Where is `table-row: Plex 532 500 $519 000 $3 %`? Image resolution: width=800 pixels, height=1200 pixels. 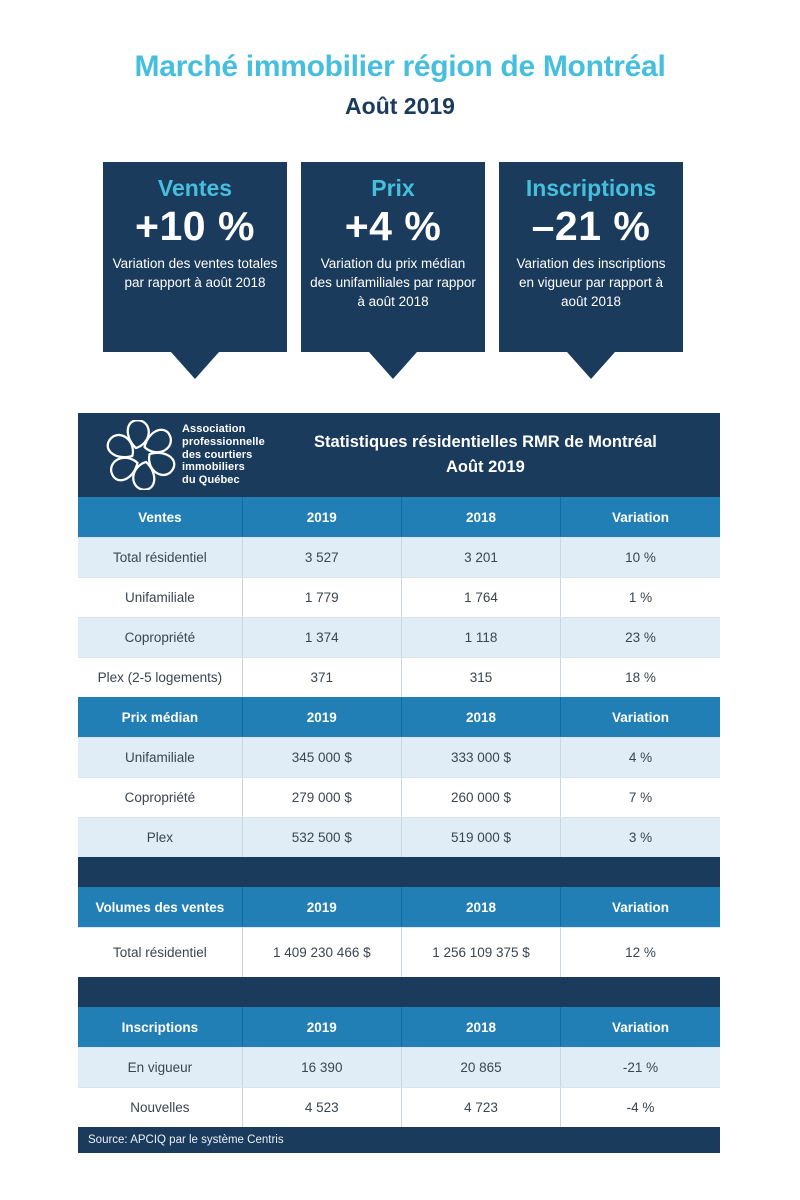
table-row: Plex 532 500 $519 000 $3 % is located at coordinates (399, 837).